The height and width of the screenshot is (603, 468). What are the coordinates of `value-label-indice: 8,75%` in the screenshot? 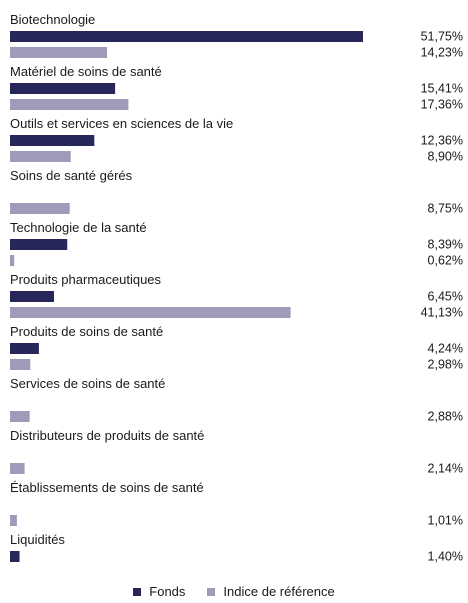 It's located at (445, 209).